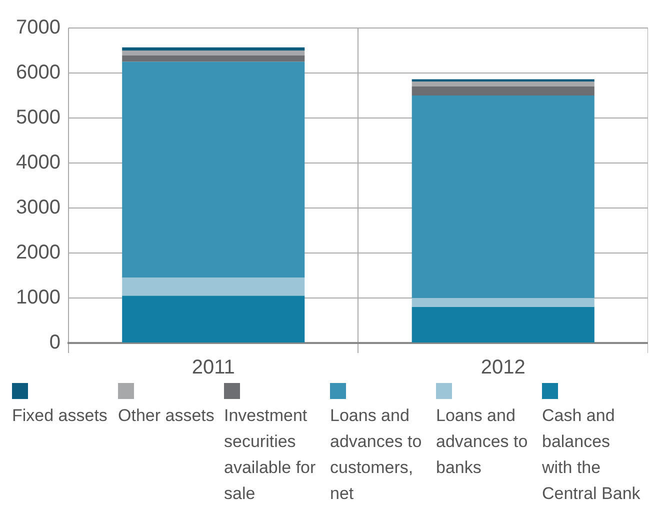  What do you see at coordinates (38, 253) in the screenshot?
I see `y-tick-label: 2000` at bounding box center [38, 253].